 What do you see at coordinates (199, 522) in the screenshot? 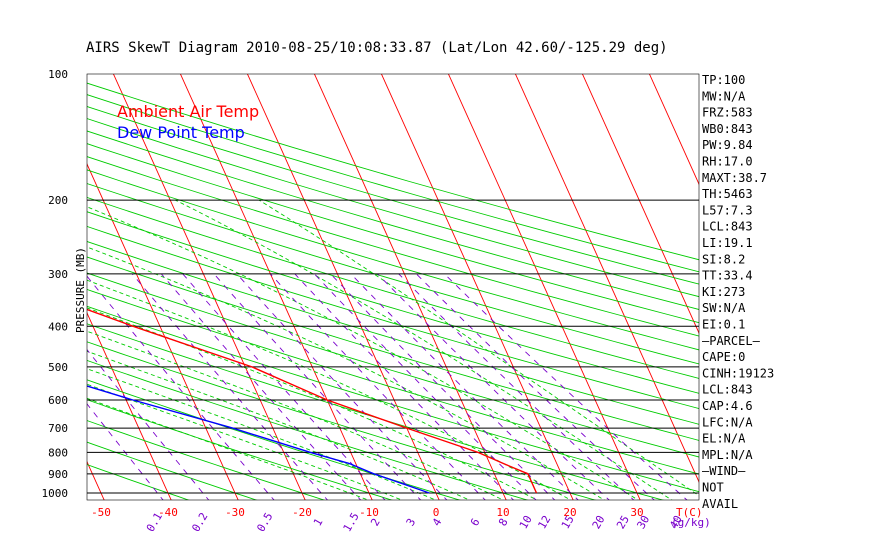
I see `mixing-ratio-tick-label: 0.2` at bounding box center [199, 522].